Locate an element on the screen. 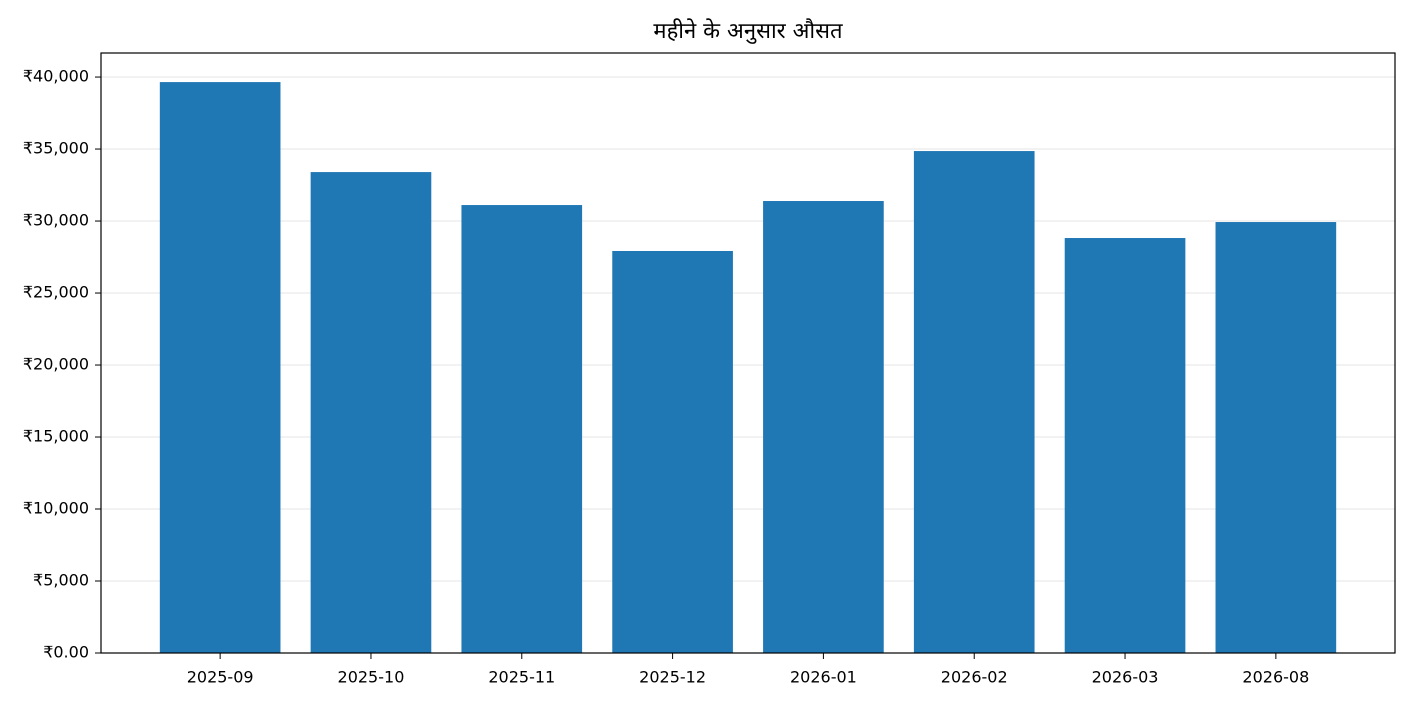 The image size is (1410, 704). x-tick-label: 2025-12 is located at coordinates (672, 677).